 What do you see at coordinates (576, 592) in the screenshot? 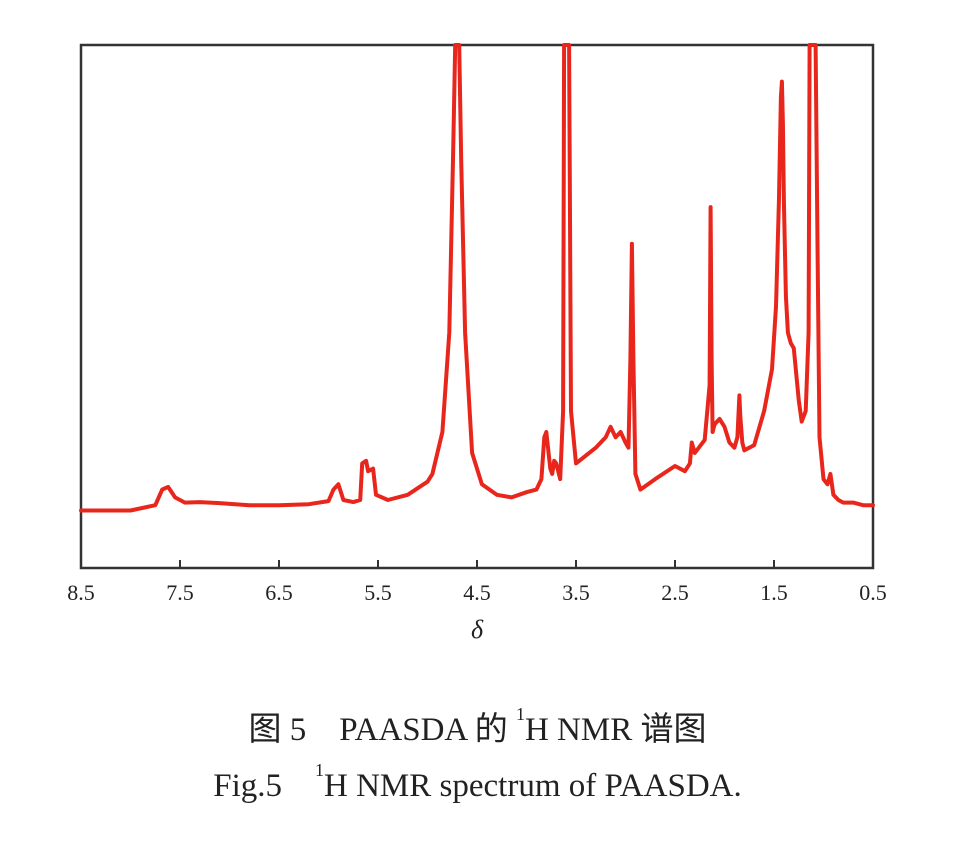
I see `x-tick-label-5: 3.5` at bounding box center [576, 592].